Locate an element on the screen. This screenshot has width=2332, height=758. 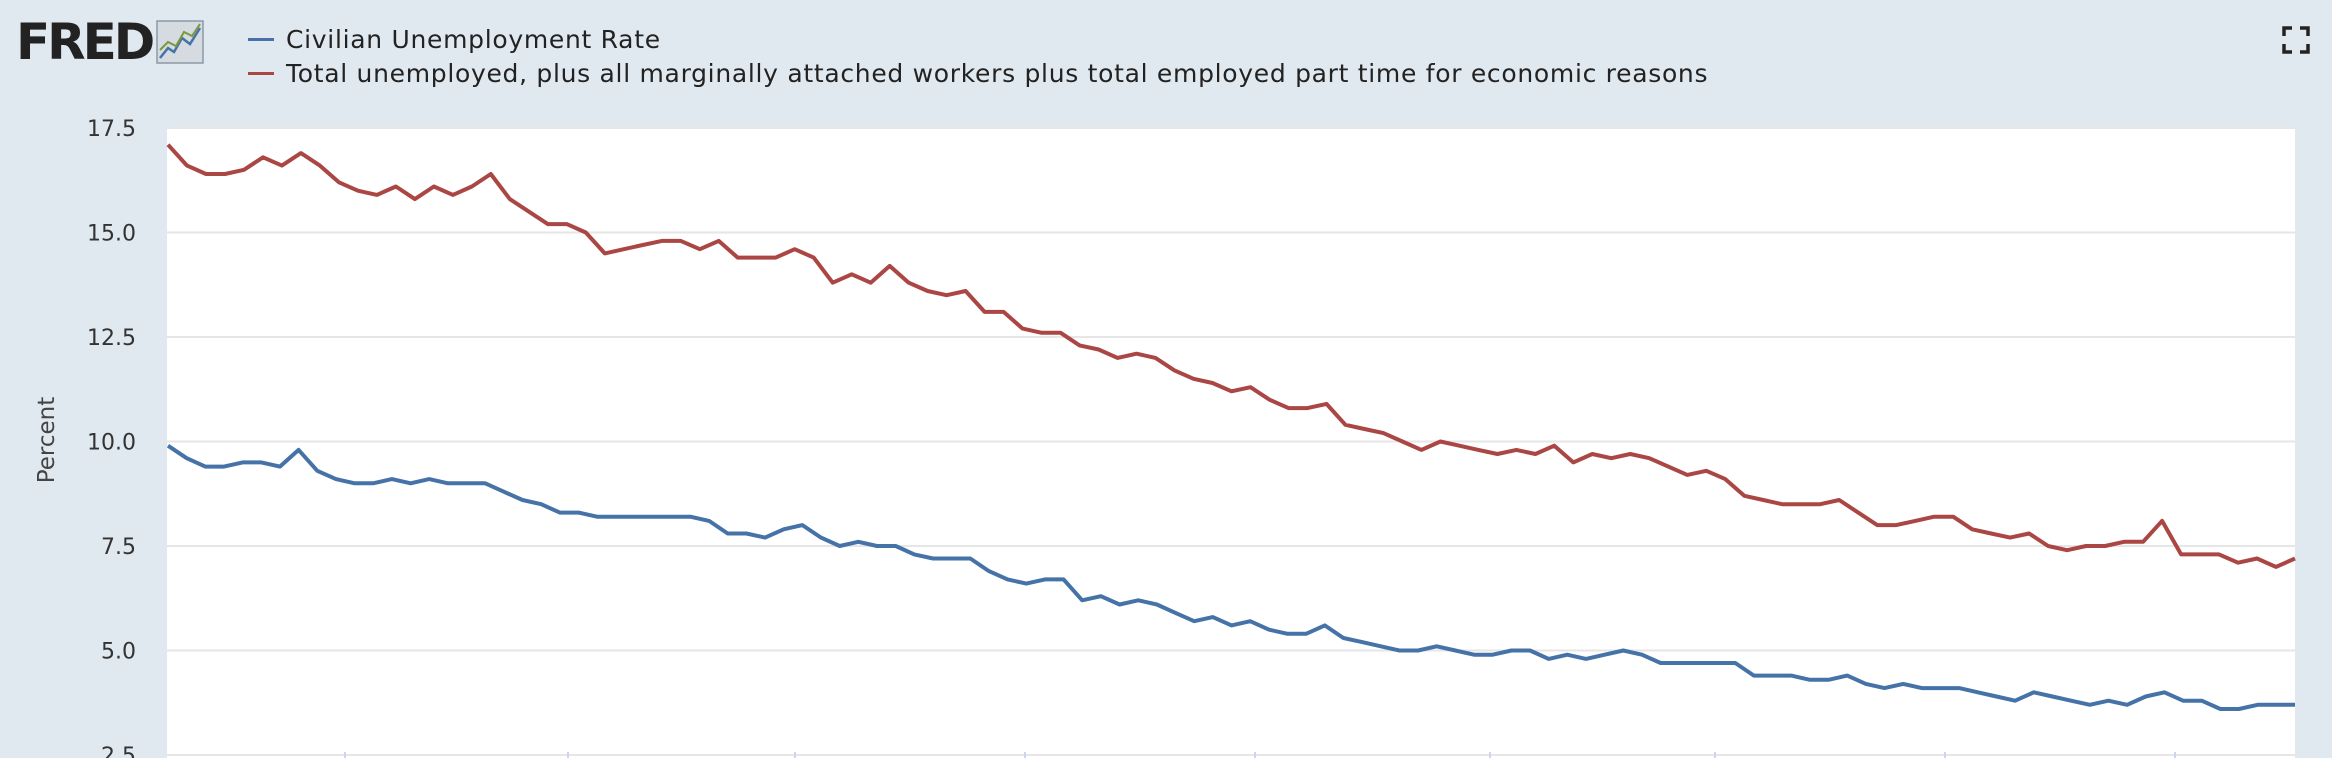
fullscreen-icon is located at coordinates (2296, 40).